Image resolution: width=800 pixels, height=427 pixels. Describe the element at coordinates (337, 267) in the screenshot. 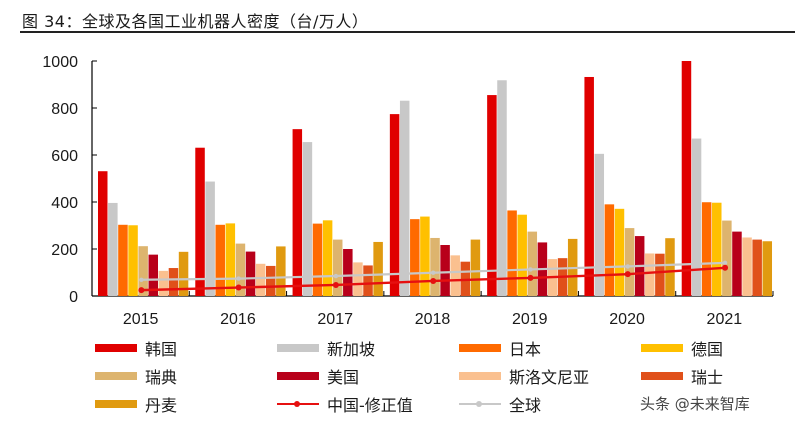

I see `bar-瑞典-2017` at that location.